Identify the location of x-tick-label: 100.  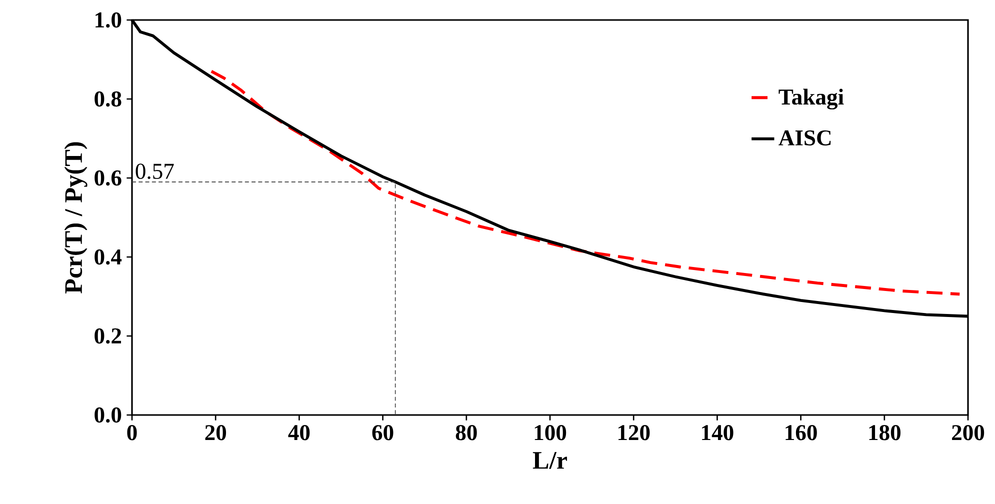
(550, 432).